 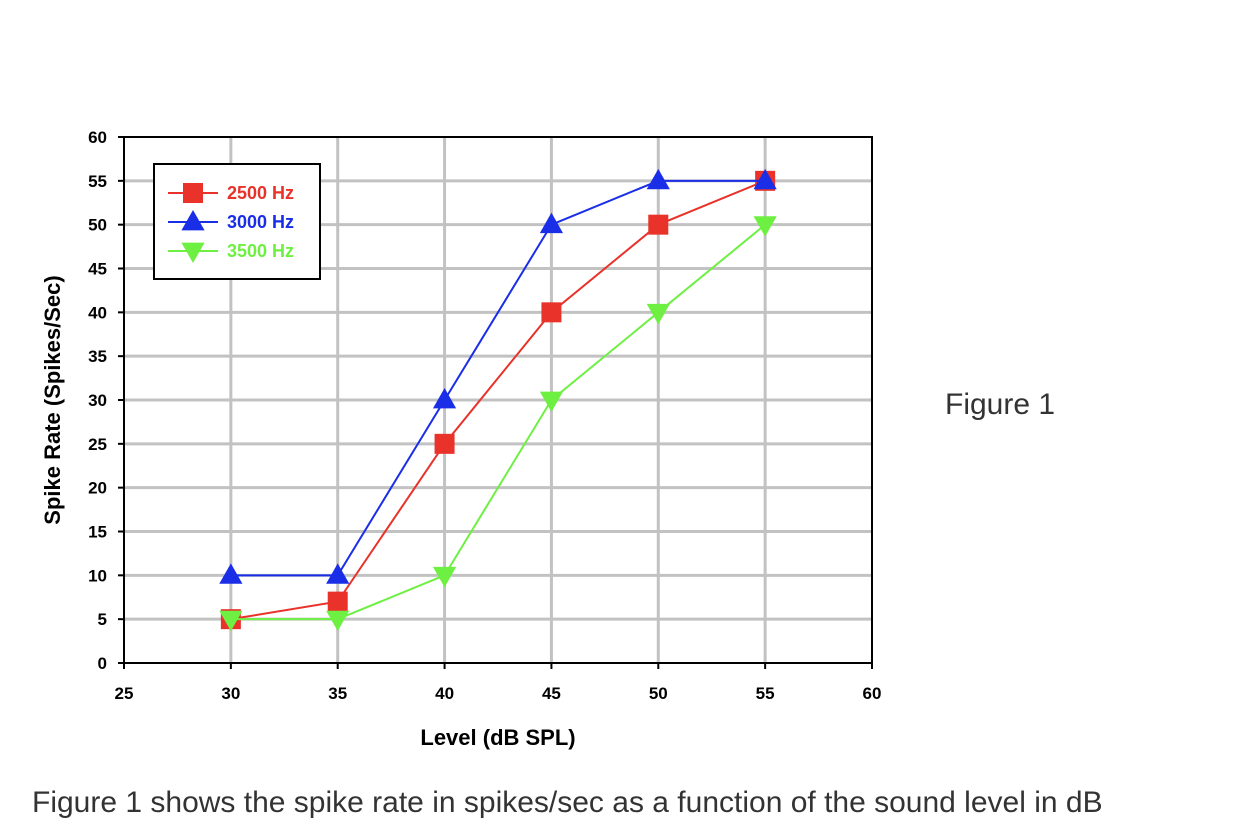 I want to click on y-tick-label: 0, so click(x=102, y=663).